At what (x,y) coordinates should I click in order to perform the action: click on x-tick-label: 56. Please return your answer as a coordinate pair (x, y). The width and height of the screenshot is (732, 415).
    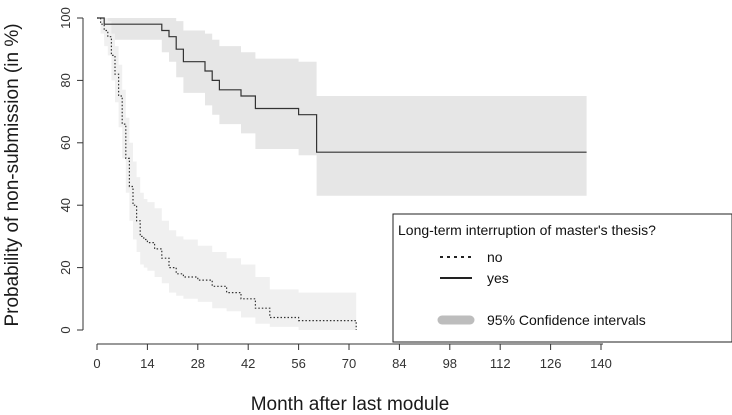
    Looking at the image, I should click on (298, 363).